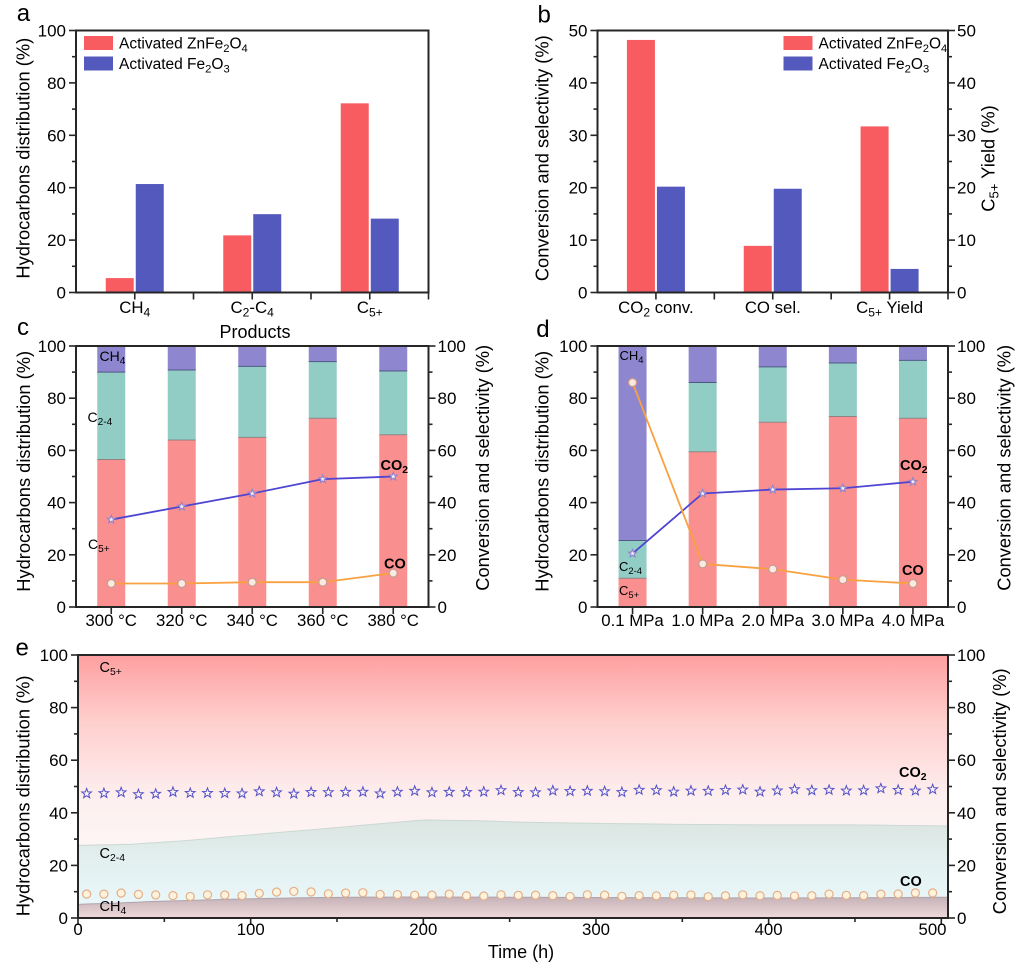  I want to click on svg-text: Products, so click(254, 332).